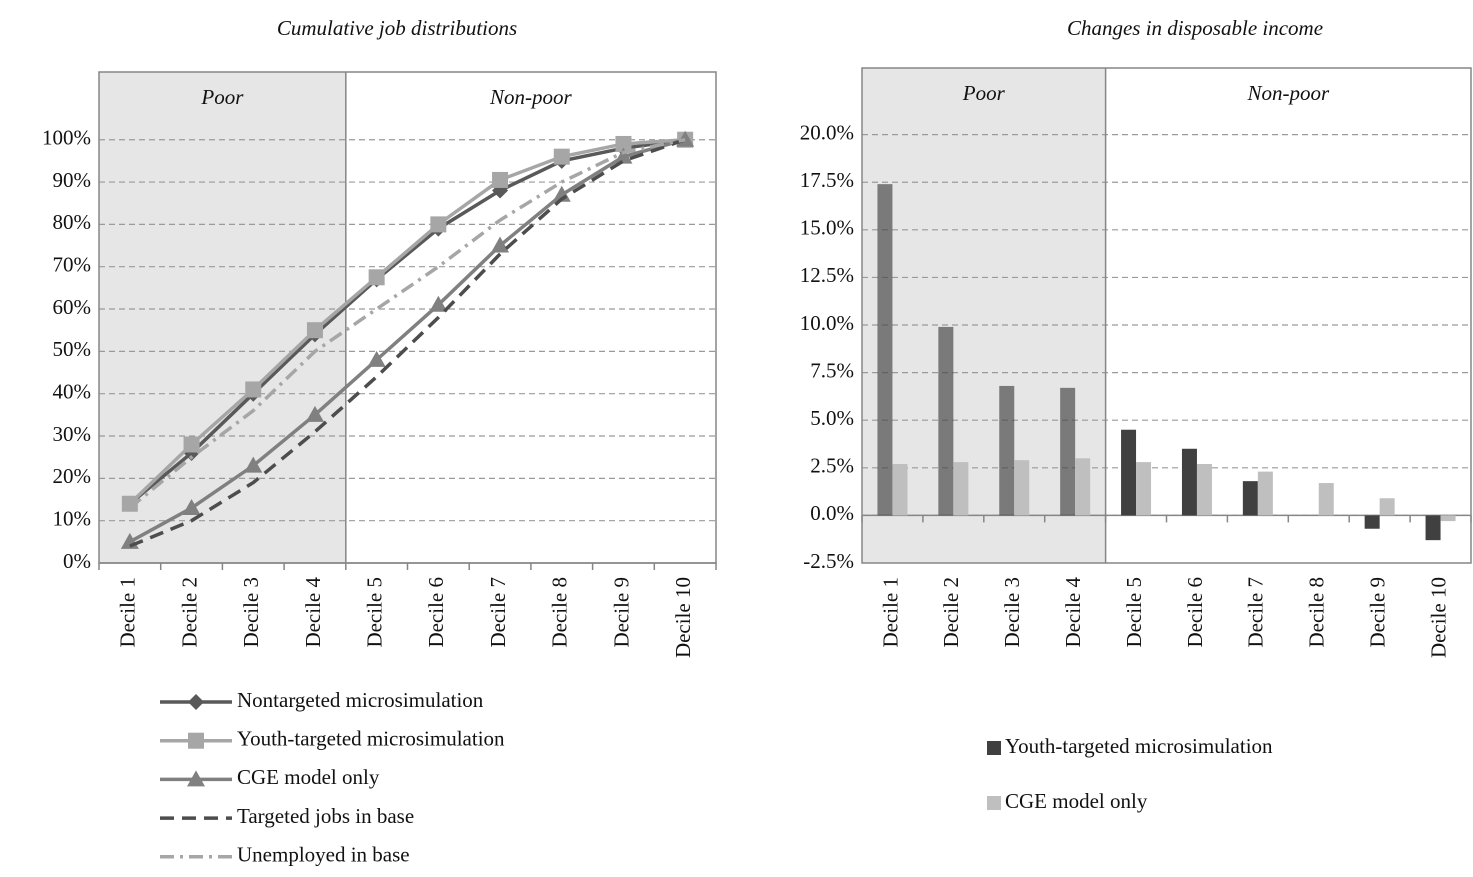 Image resolution: width=1473 pixels, height=877 pixels. I want to click on y-tick-label: 20.0%, so click(827, 132).